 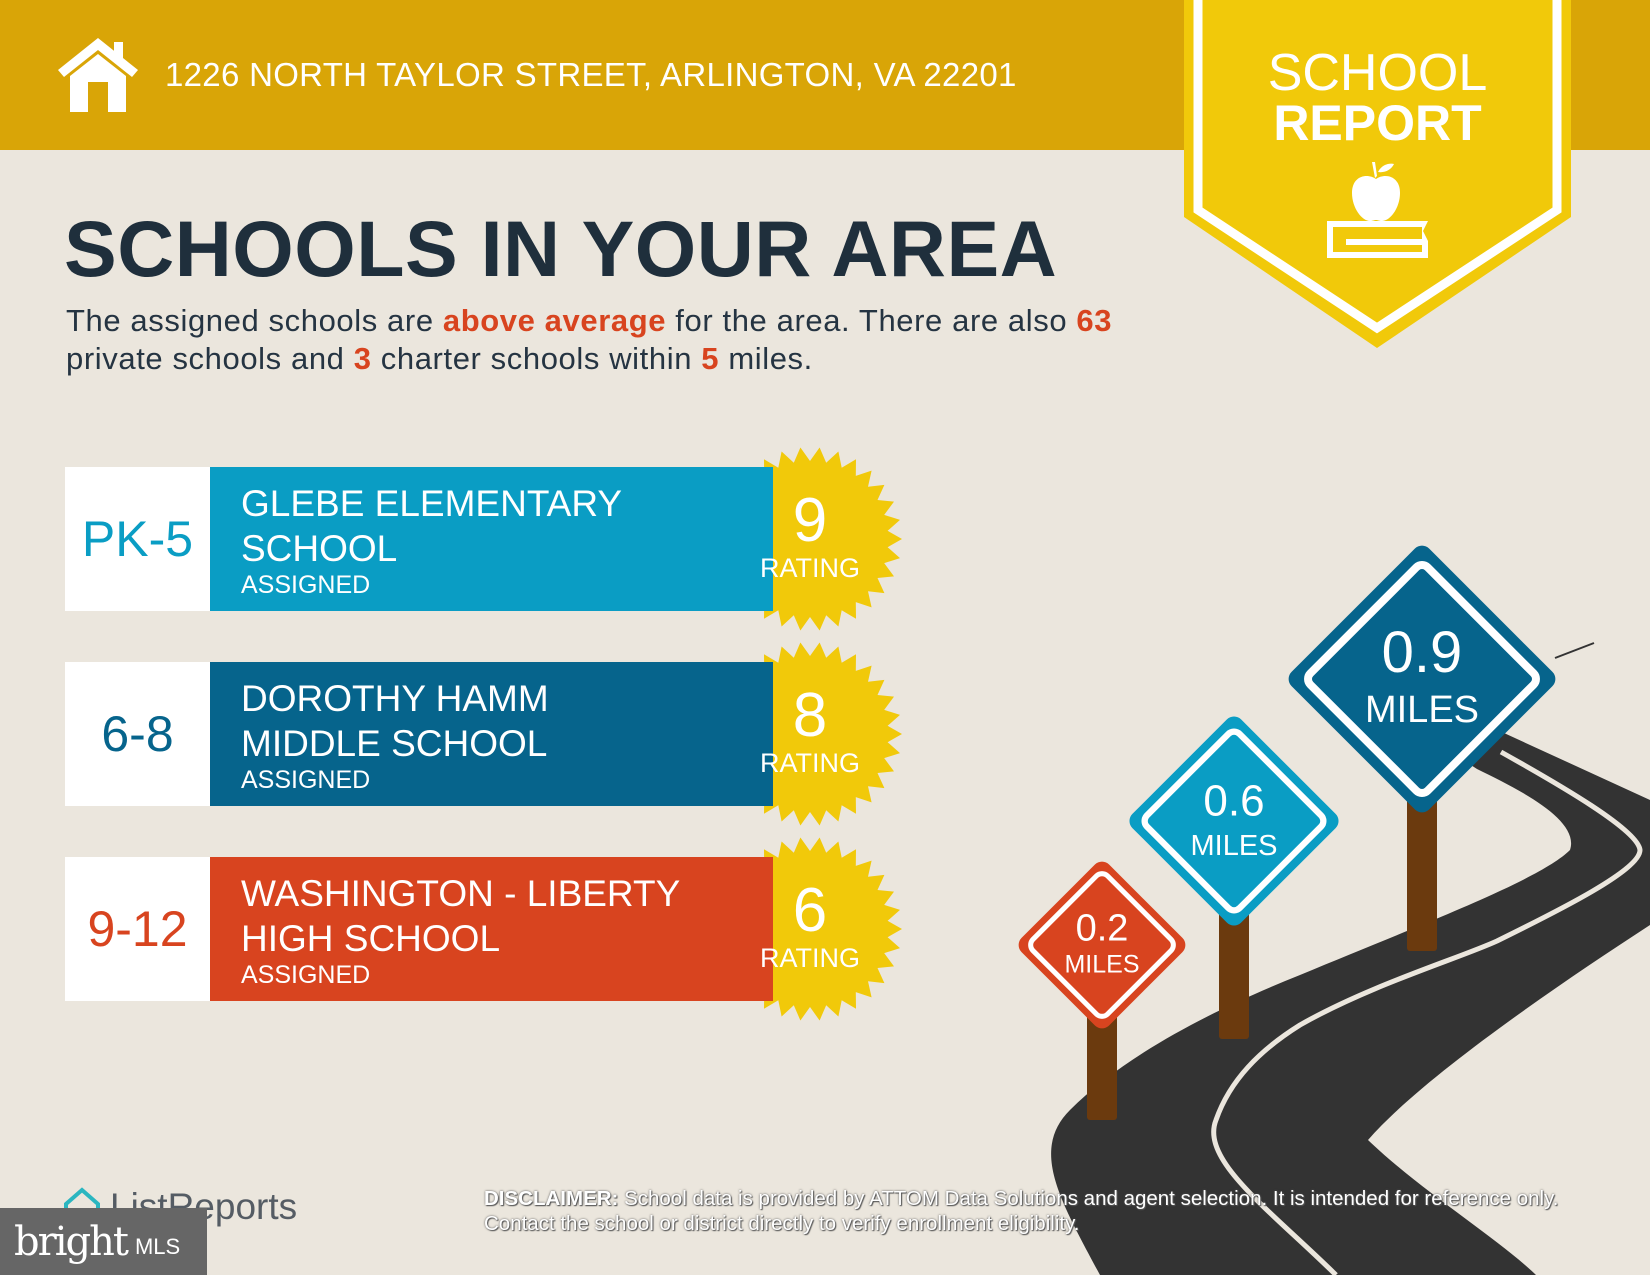 What do you see at coordinates (810, 910) in the screenshot?
I see `rating-value: 6` at bounding box center [810, 910].